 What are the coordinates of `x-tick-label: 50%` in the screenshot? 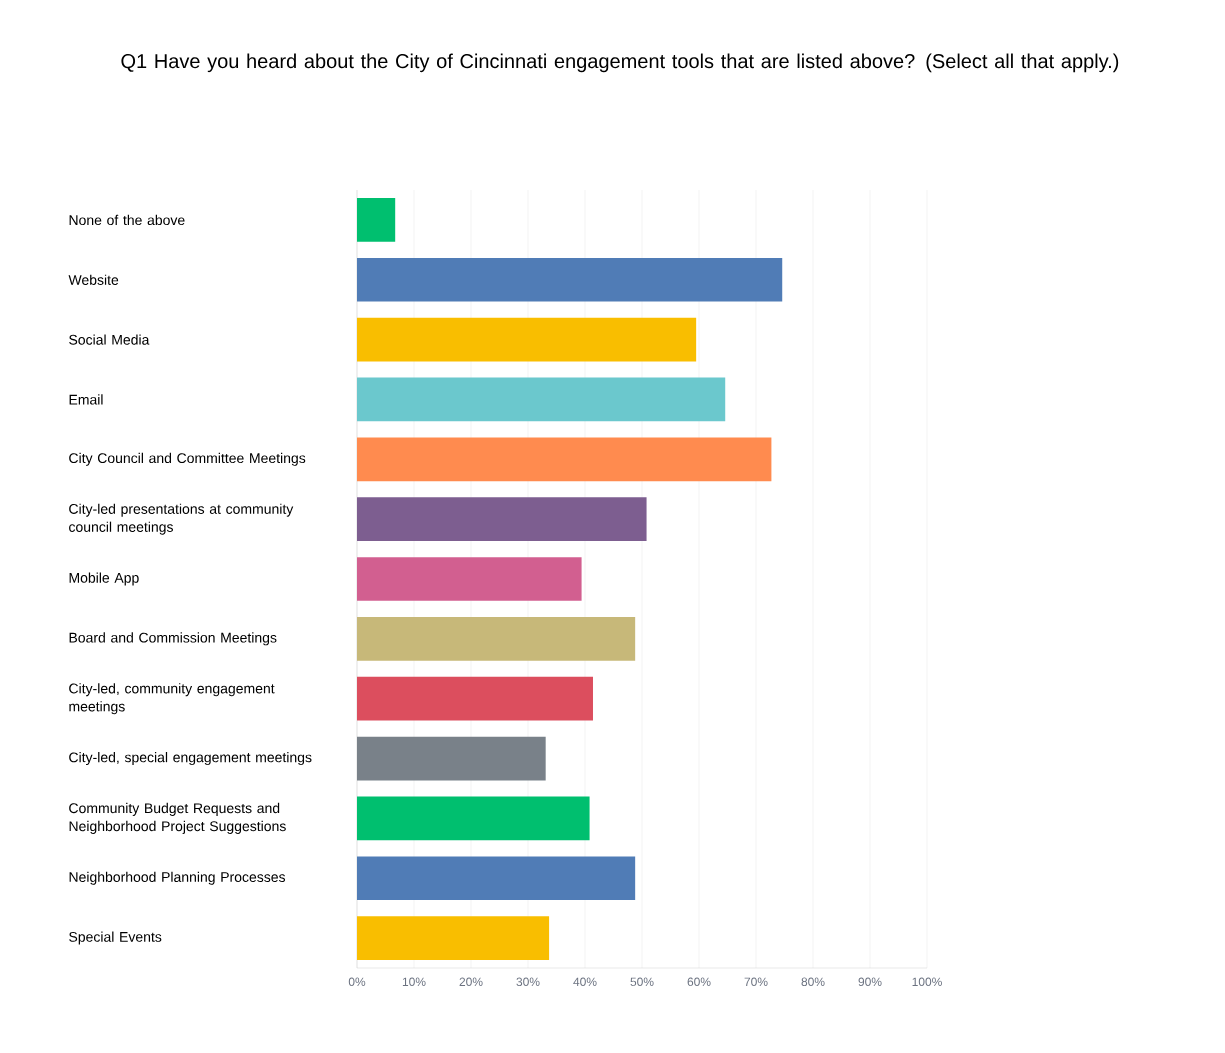 It's located at (642, 982).